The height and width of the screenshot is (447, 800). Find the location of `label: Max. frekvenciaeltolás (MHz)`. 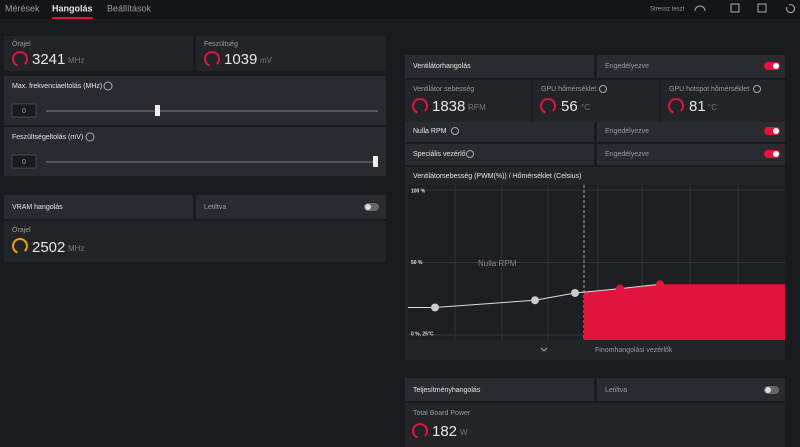

label: Max. frekvenciaeltolás (MHz) is located at coordinates (57, 86).